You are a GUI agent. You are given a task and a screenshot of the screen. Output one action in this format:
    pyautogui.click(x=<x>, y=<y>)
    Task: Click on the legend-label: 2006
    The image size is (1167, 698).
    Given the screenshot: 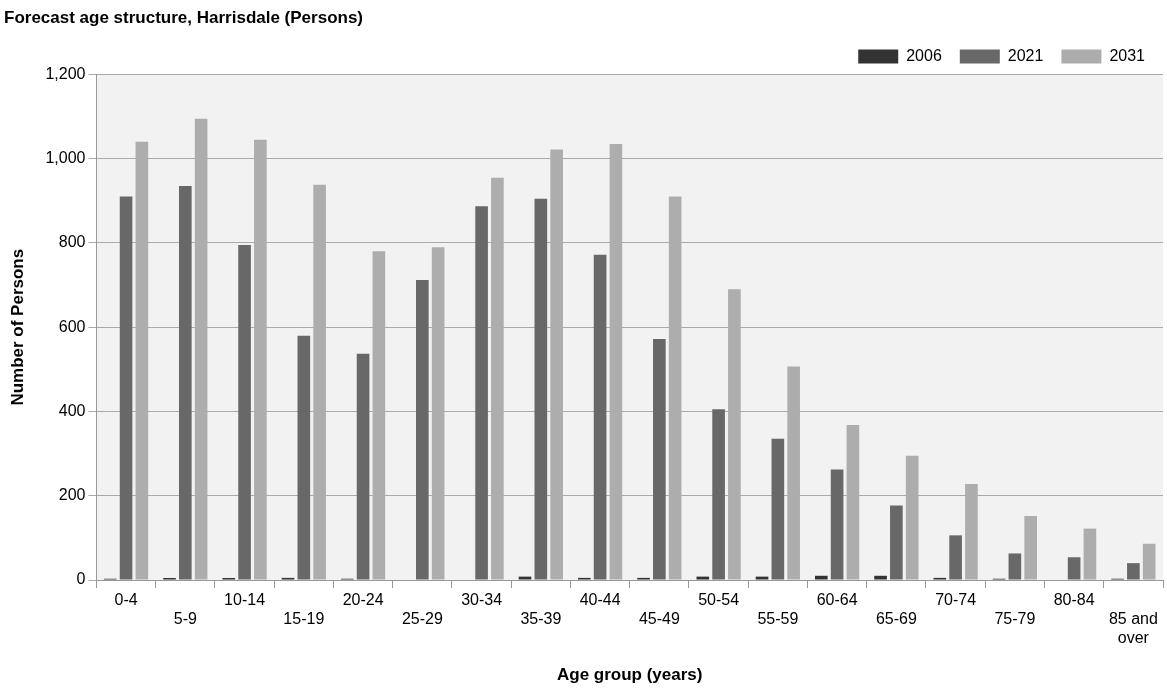 What is the action you would take?
    pyautogui.click(x=924, y=55)
    